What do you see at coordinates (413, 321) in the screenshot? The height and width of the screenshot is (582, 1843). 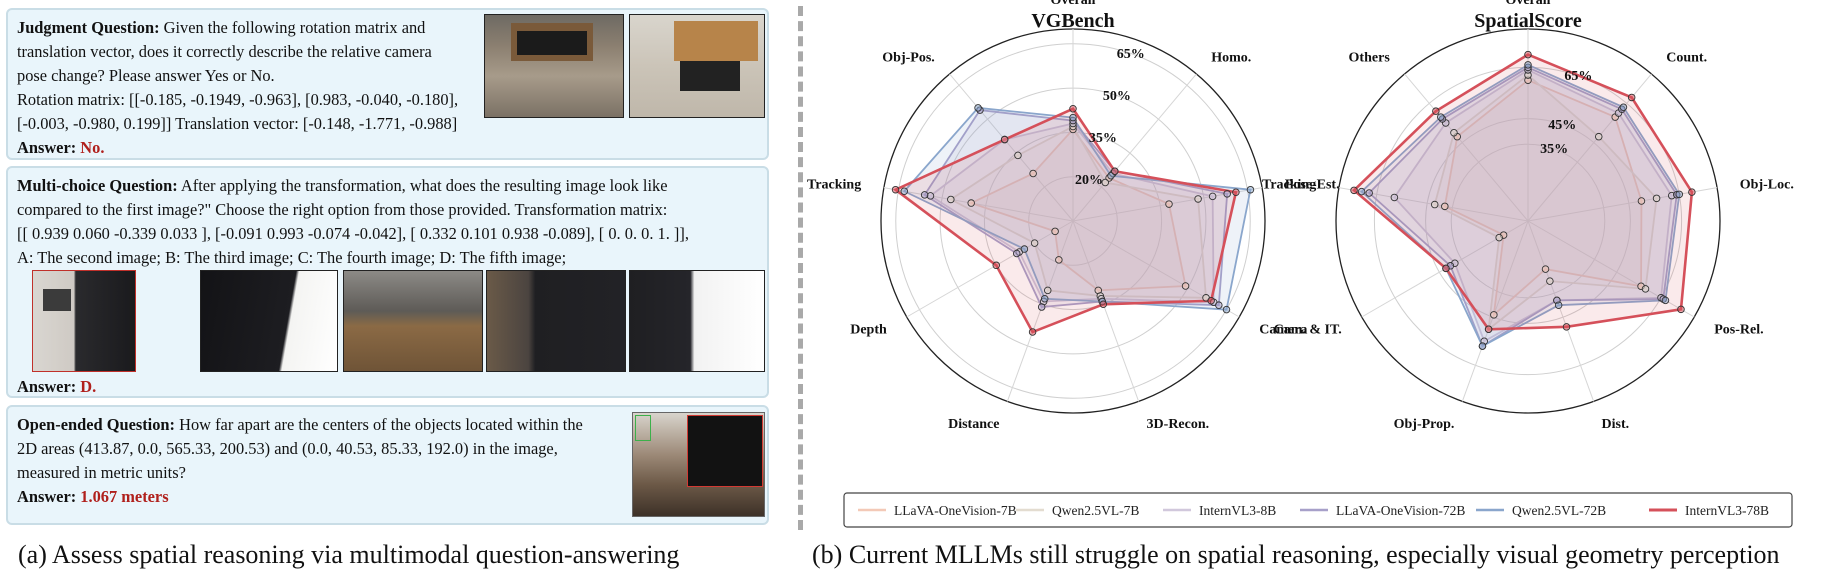 I see `option-image-b` at bounding box center [413, 321].